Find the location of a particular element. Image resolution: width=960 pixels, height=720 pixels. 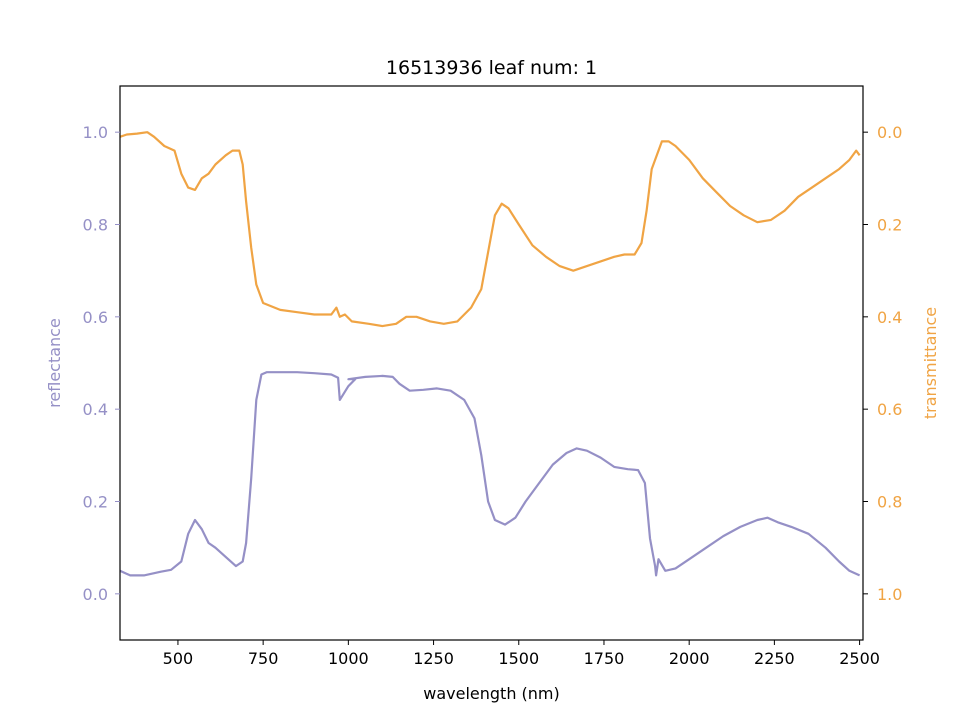

y-right-tick-label: 0.8 is located at coordinates (889, 502).